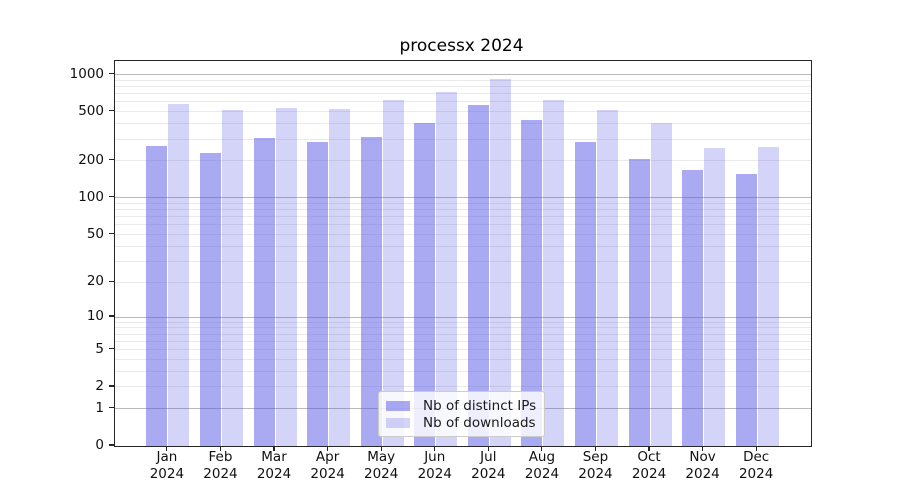  I want to click on x-tick-label: Jun 2024, so click(434, 465).